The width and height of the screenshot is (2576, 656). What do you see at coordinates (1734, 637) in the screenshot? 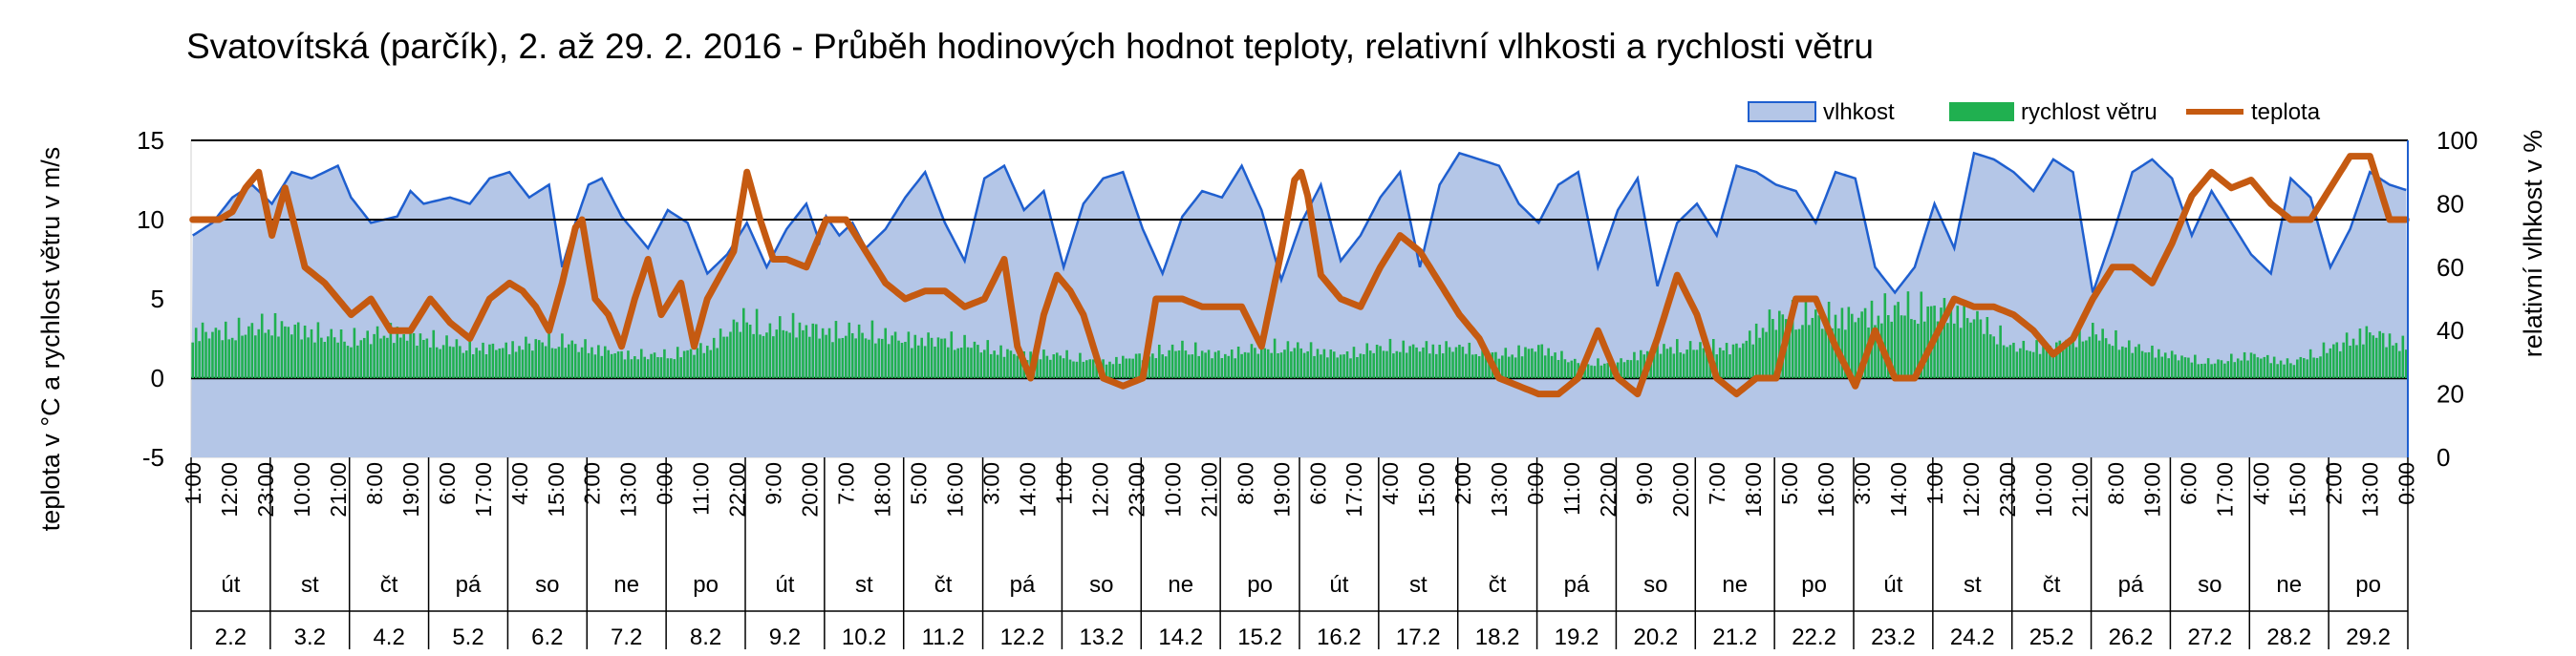
I see `date-label: 21.2` at bounding box center [1734, 637].